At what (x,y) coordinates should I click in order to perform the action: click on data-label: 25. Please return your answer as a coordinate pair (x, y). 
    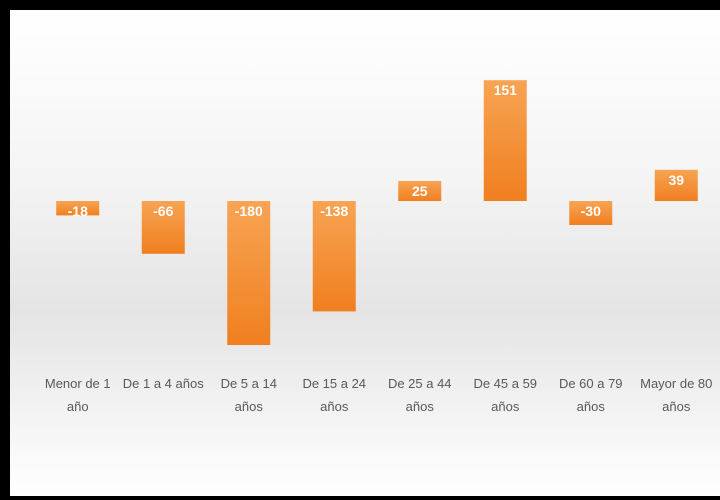
    Looking at the image, I should click on (420, 191).